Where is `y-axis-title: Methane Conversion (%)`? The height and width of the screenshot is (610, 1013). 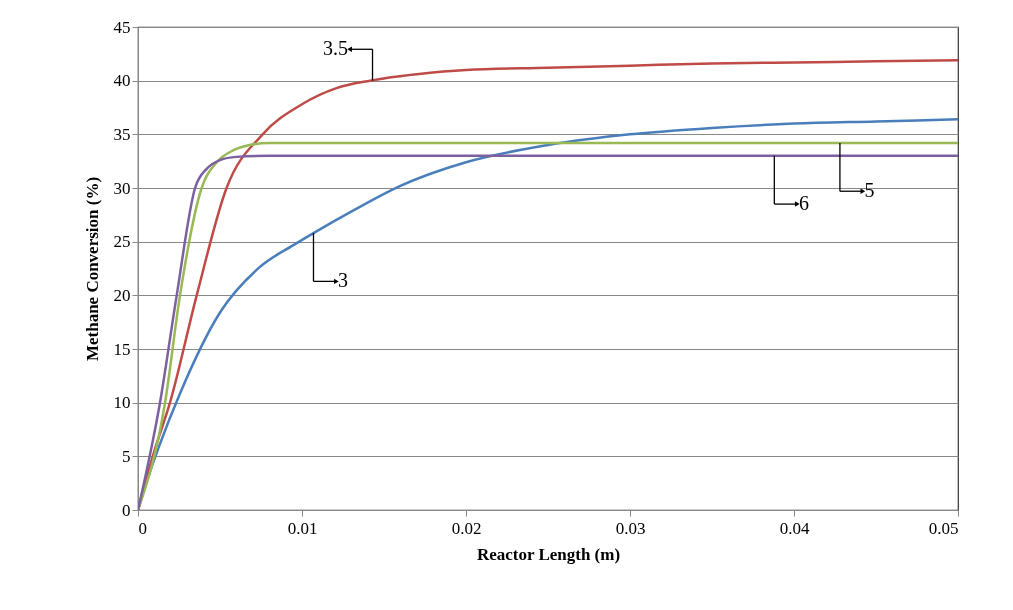 y-axis-title: Methane Conversion (%) is located at coordinates (92, 269).